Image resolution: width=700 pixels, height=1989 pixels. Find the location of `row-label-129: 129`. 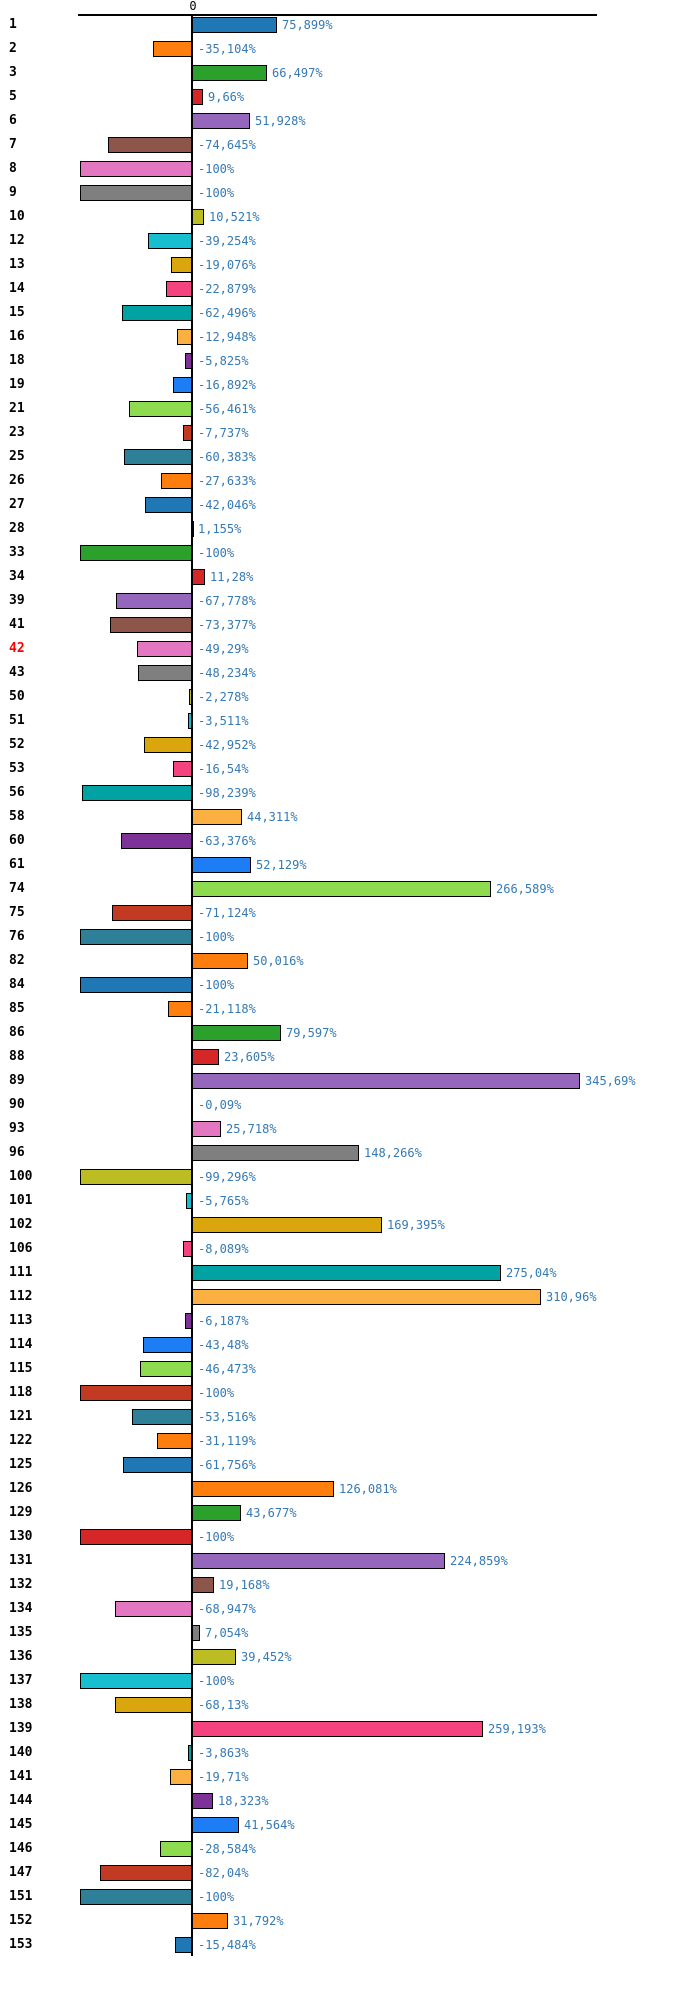

row-label-129: 129 is located at coordinates (21, 1512).